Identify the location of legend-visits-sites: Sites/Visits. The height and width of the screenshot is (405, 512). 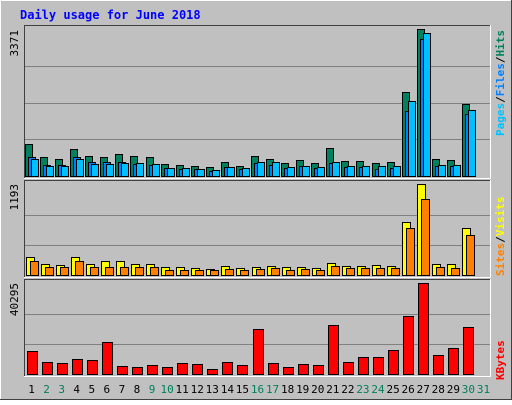
(500, 237).